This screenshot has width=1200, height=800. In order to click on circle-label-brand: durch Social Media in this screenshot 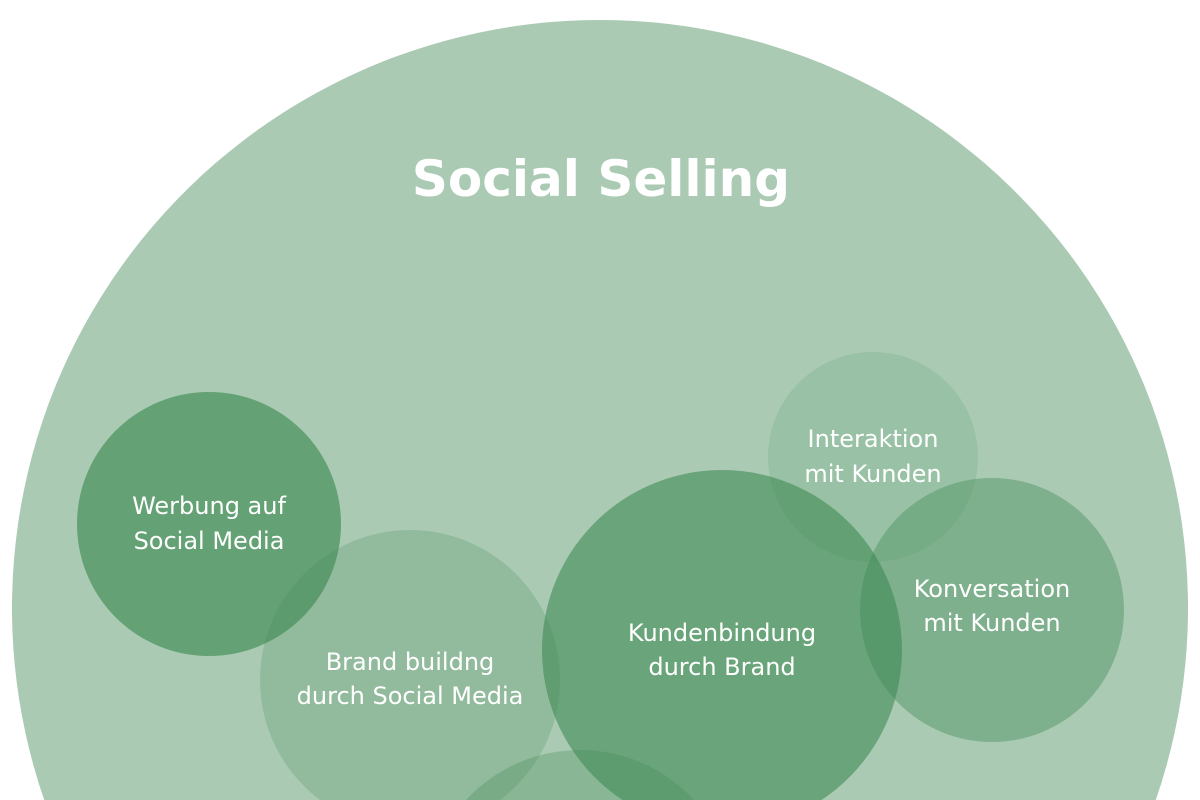, I will do `click(410, 696)`.